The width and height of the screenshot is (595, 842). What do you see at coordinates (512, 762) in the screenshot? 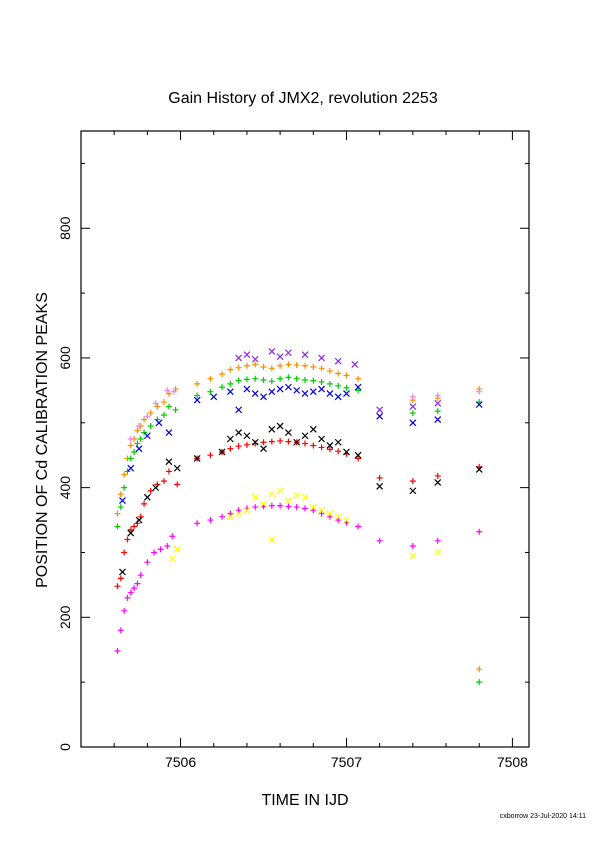
I see `x-tick-label: 7508` at bounding box center [512, 762].